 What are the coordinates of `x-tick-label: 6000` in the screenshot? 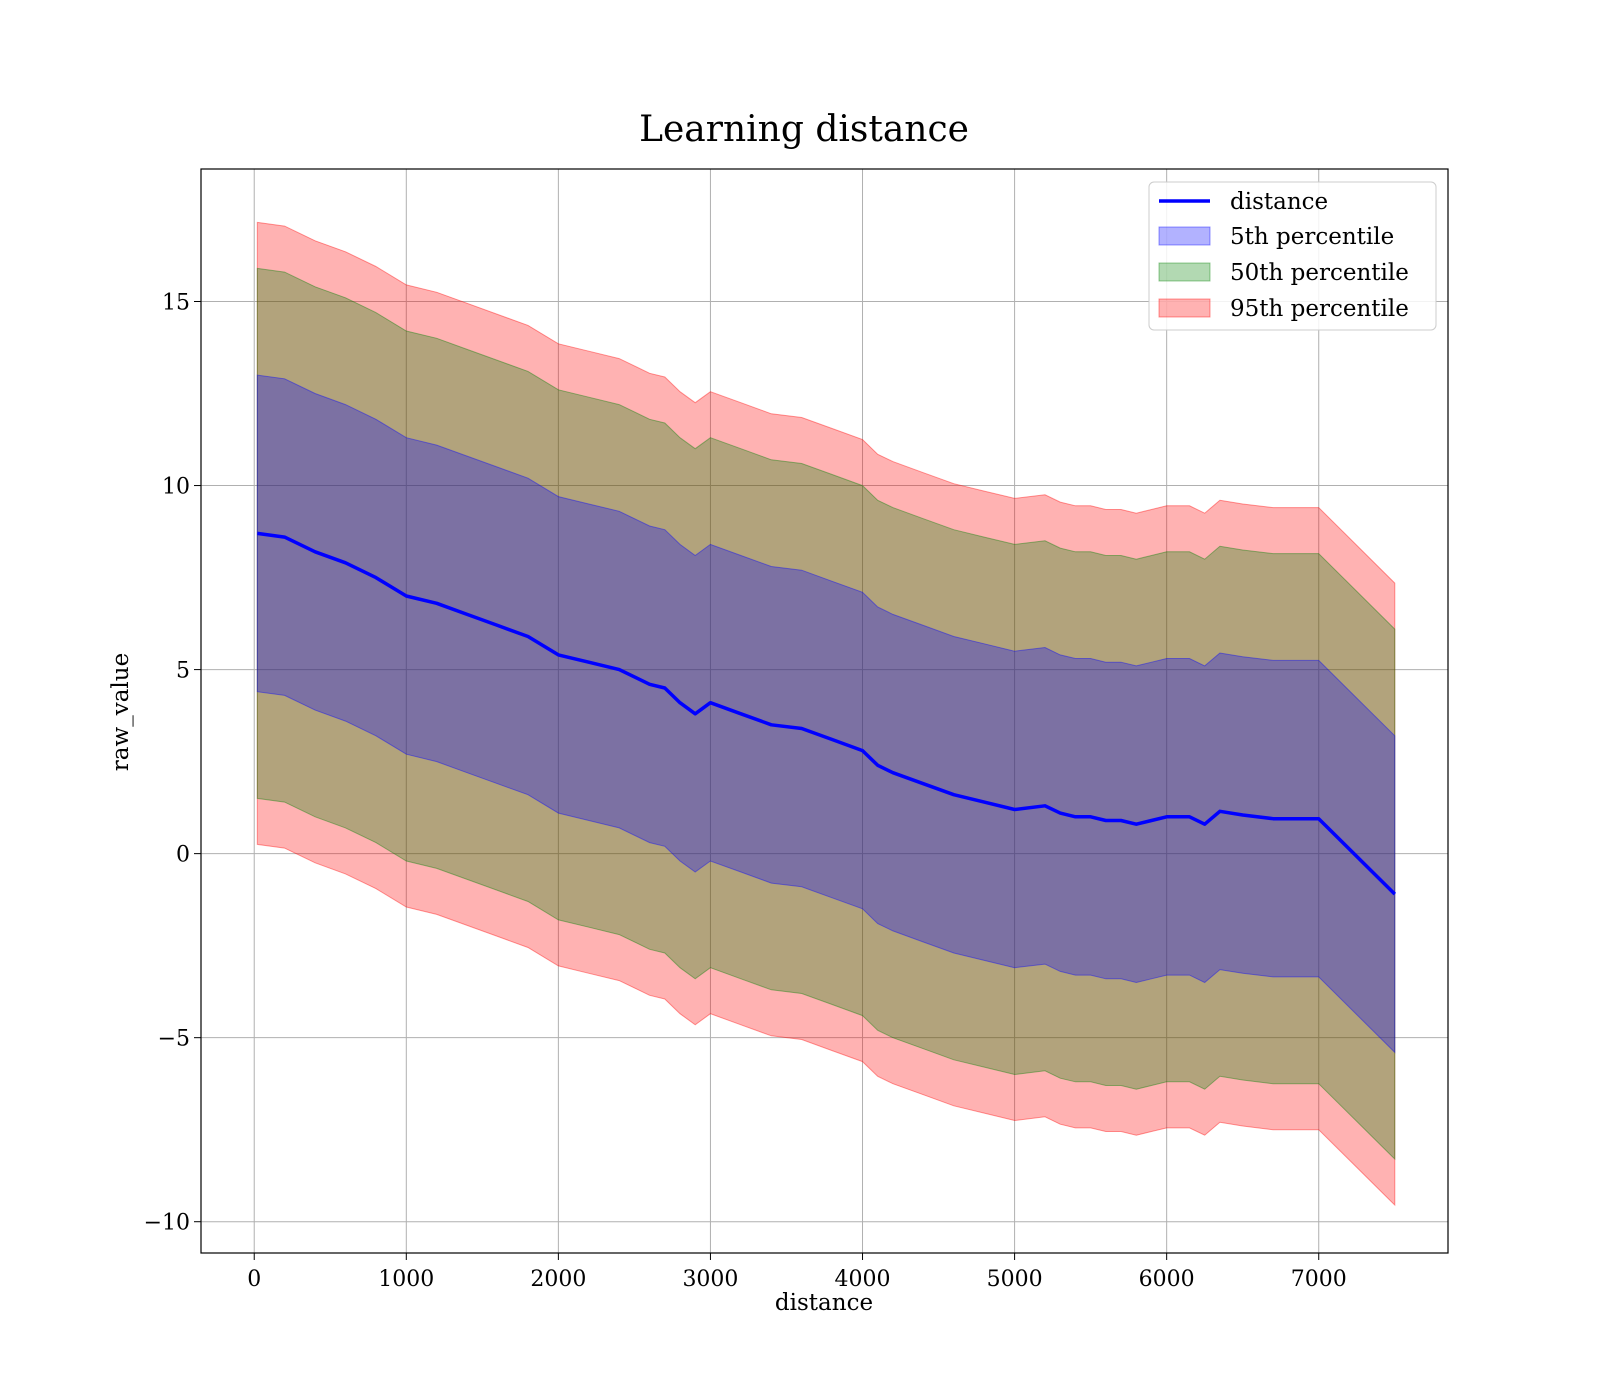 It's located at (1167, 1279).